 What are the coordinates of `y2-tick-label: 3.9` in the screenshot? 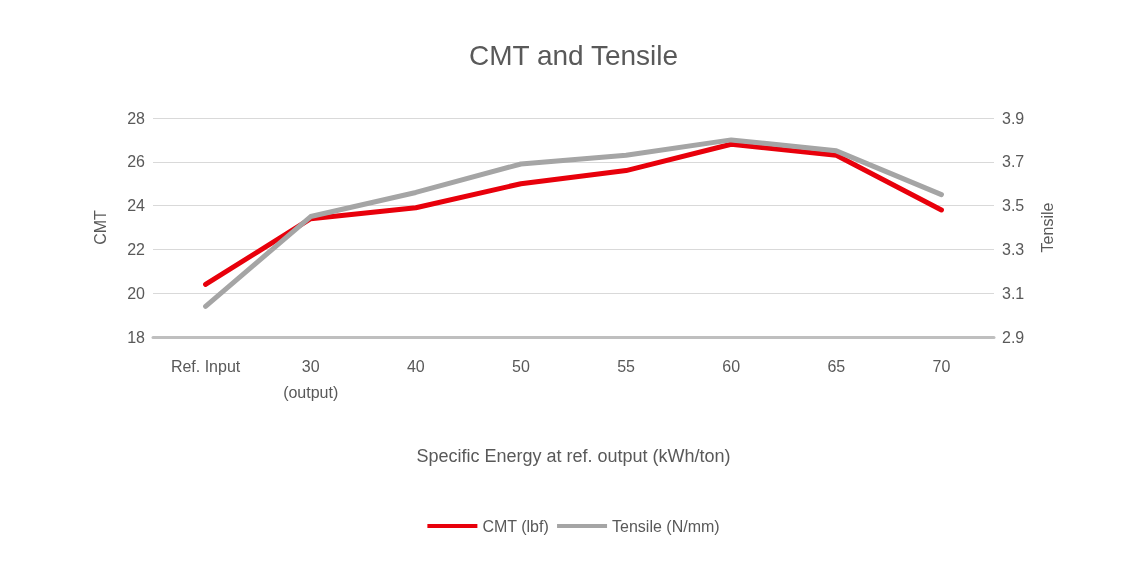 It's located at (1013, 118).